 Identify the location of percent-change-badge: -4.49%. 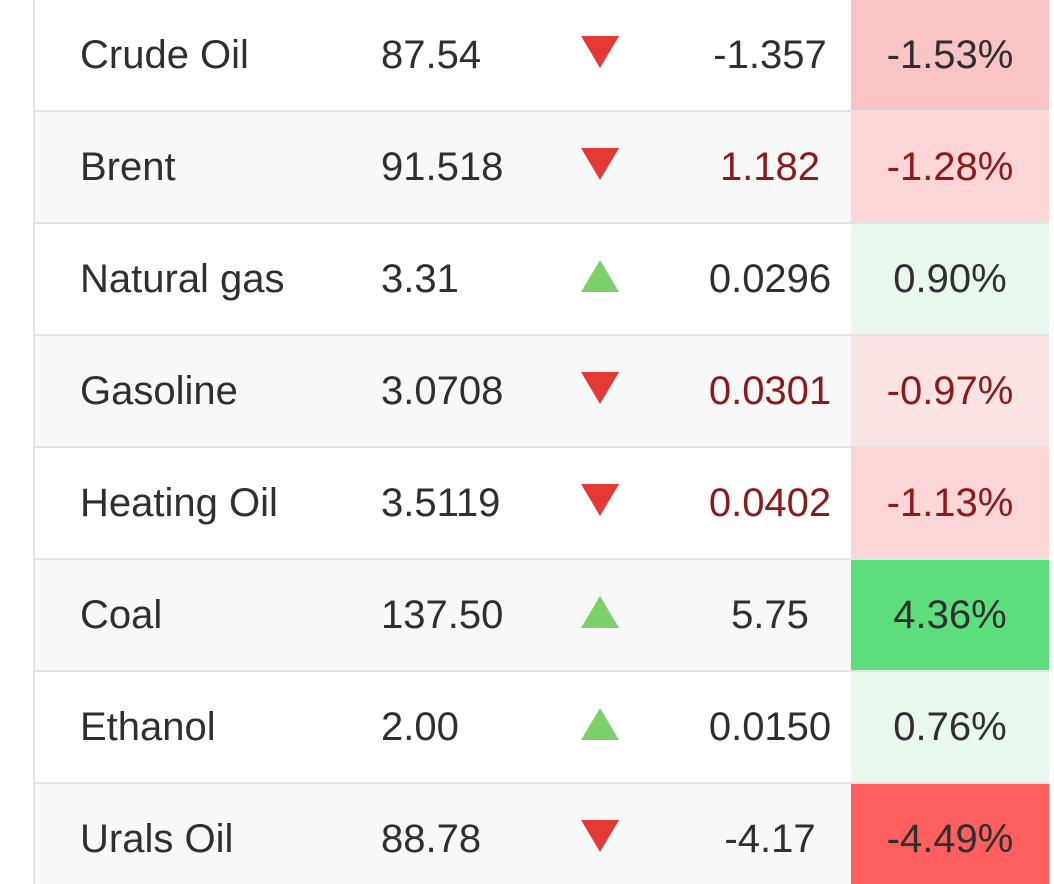
(950, 834).